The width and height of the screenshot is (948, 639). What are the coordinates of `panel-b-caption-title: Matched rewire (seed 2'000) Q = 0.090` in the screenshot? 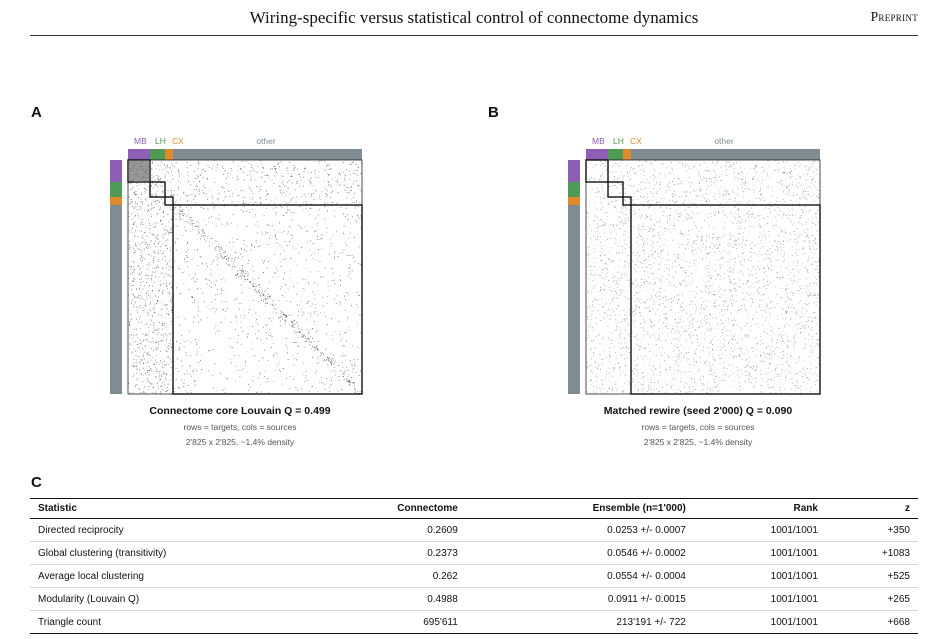 It's located at (698, 411).